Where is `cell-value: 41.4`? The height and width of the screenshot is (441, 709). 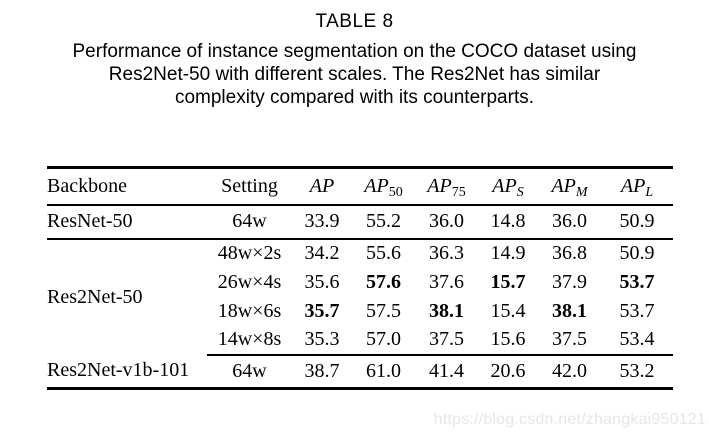 cell-value: 41.4 is located at coordinates (446, 370).